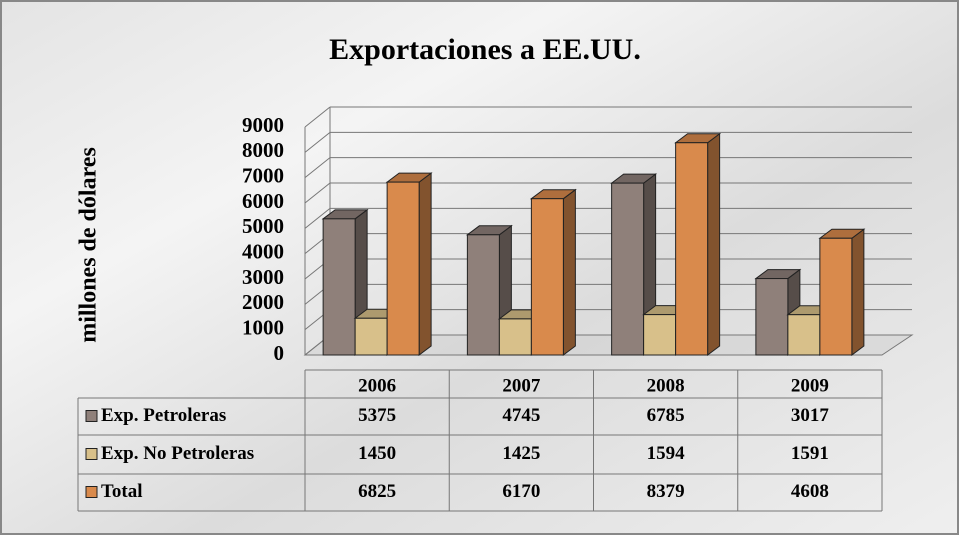 The height and width of the screenshot is (540, 959). What do you see at coordinates (810, 453) in the screenshot?
I see `table-value: 1591` at bounding box center [810, 453].